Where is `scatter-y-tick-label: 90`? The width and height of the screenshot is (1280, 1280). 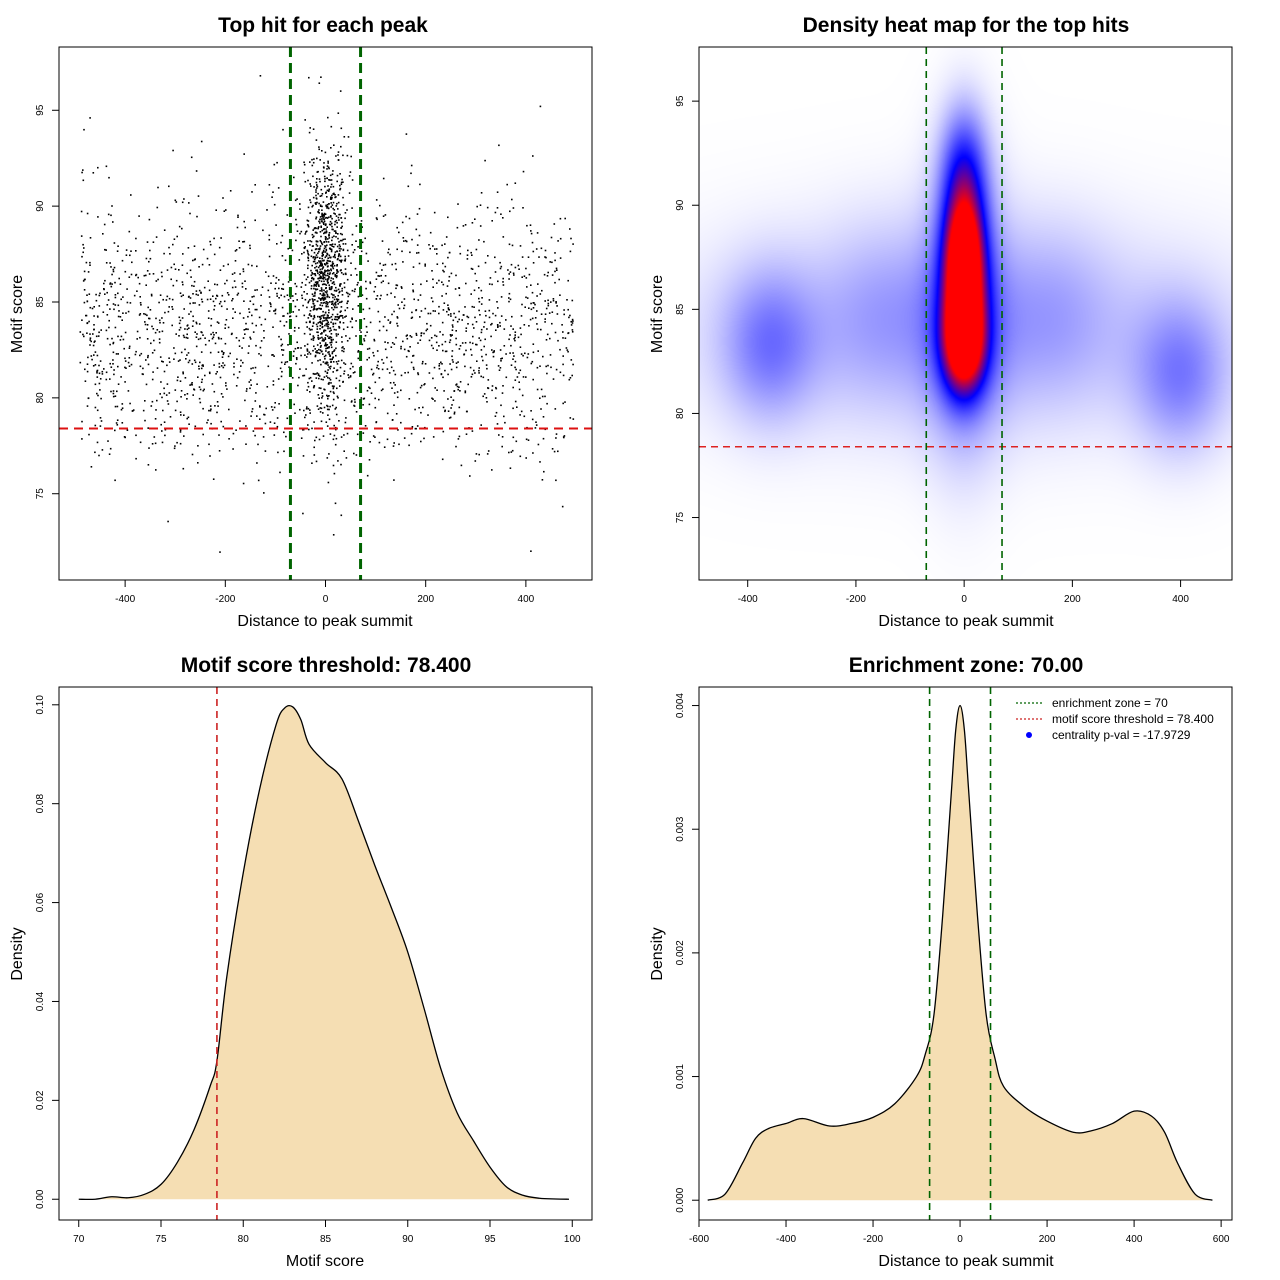
scatter-y-tick-label: 90 is located at coordinates (40, 206).